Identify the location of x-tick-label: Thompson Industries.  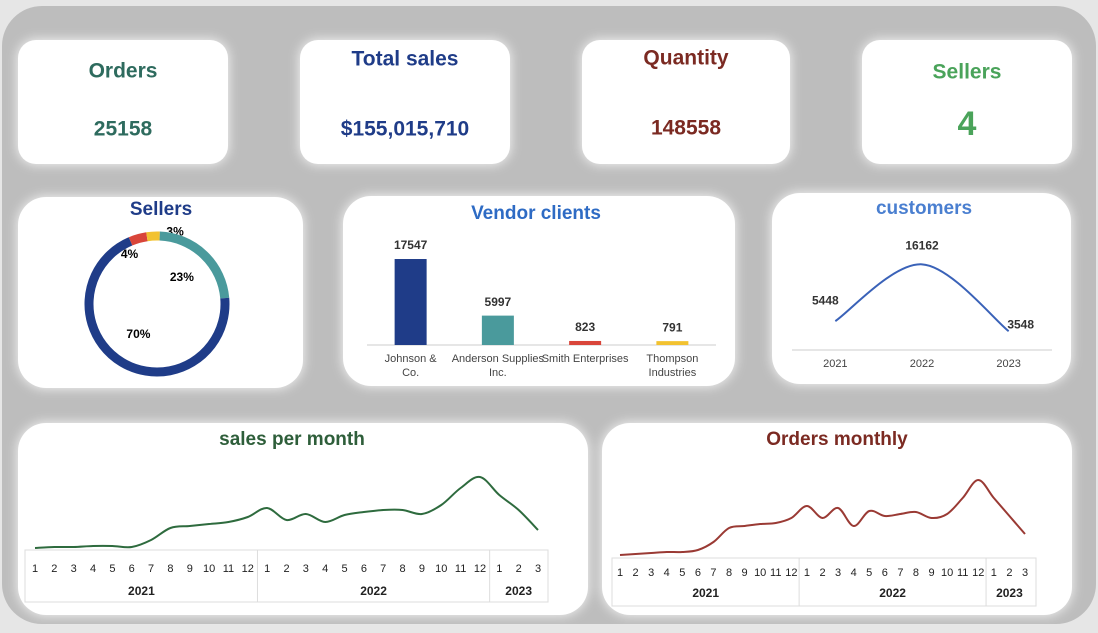
(672, 366).